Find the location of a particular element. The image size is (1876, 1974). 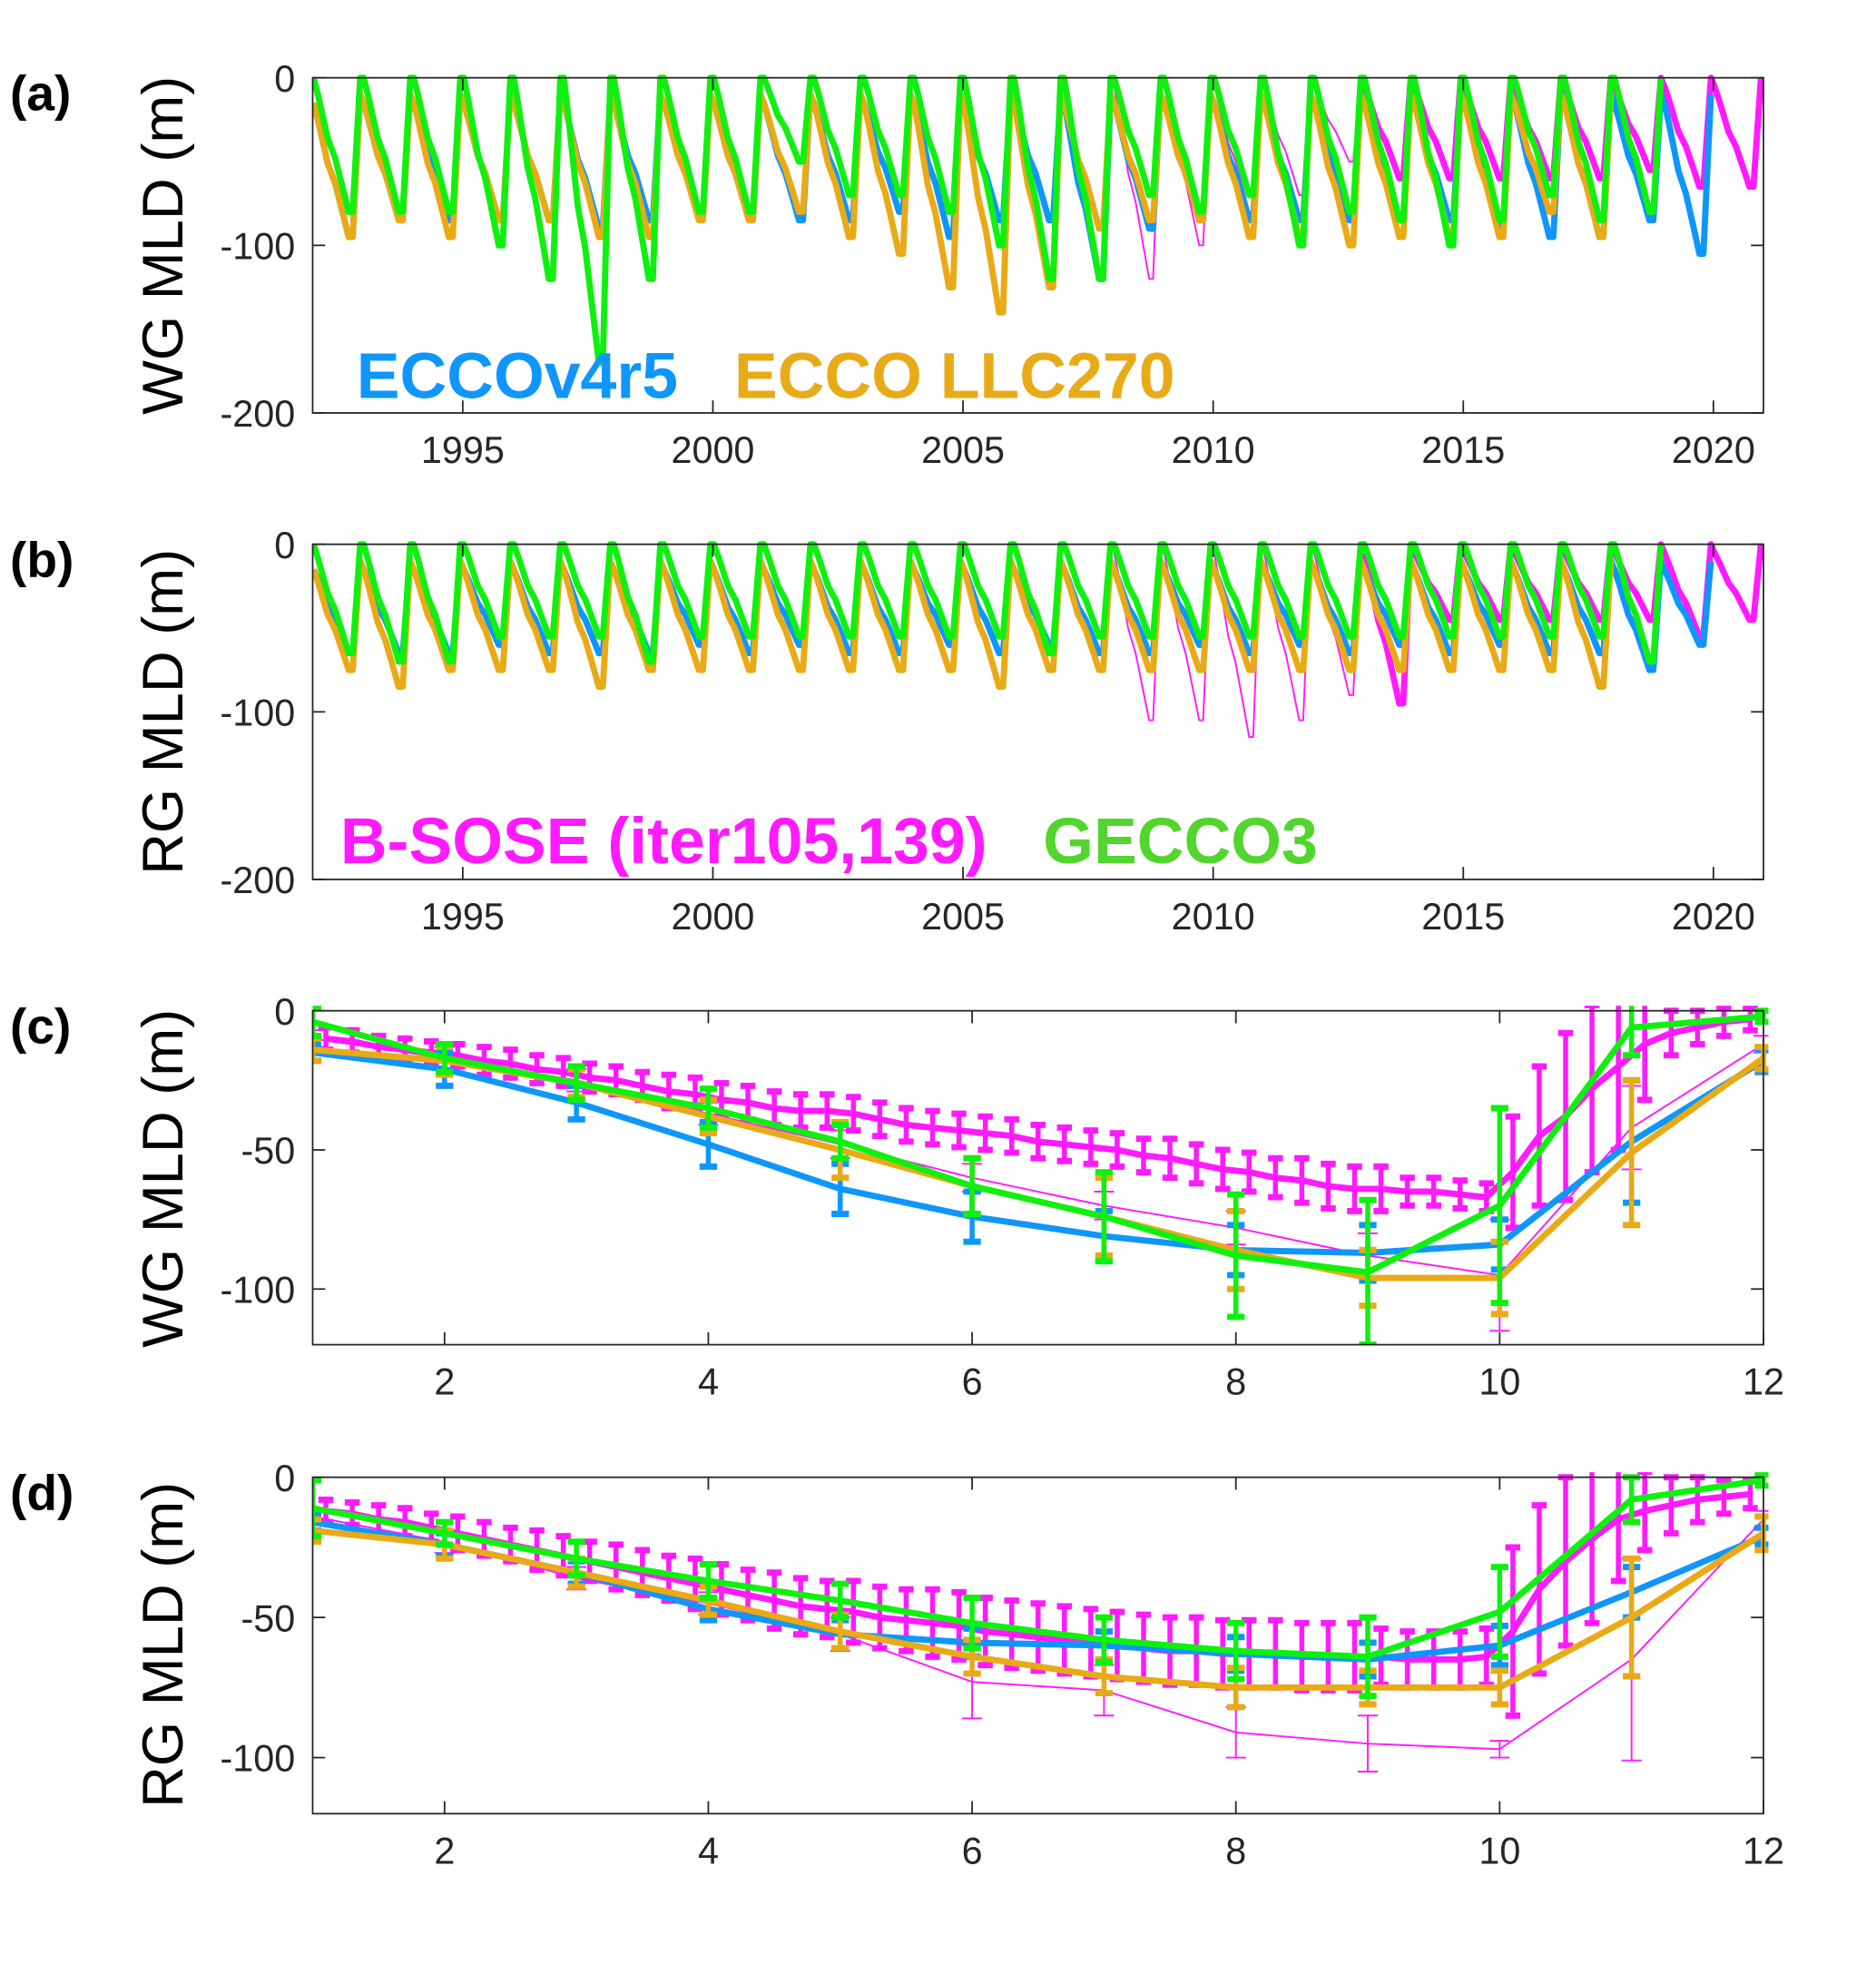

series-line-eccov4r5 is located at coordinates (1038, 1152).